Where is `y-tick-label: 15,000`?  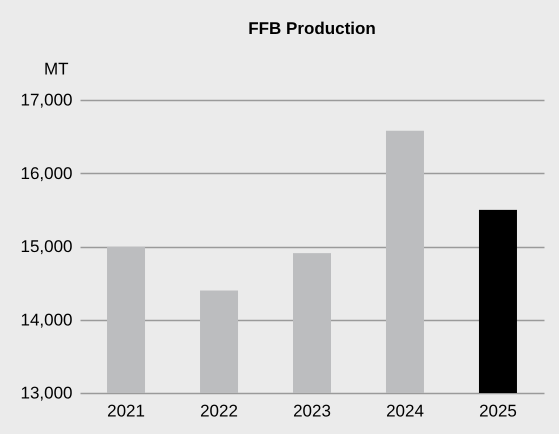
y-tick-label: 15,000 is located at coordinates (46, 246).